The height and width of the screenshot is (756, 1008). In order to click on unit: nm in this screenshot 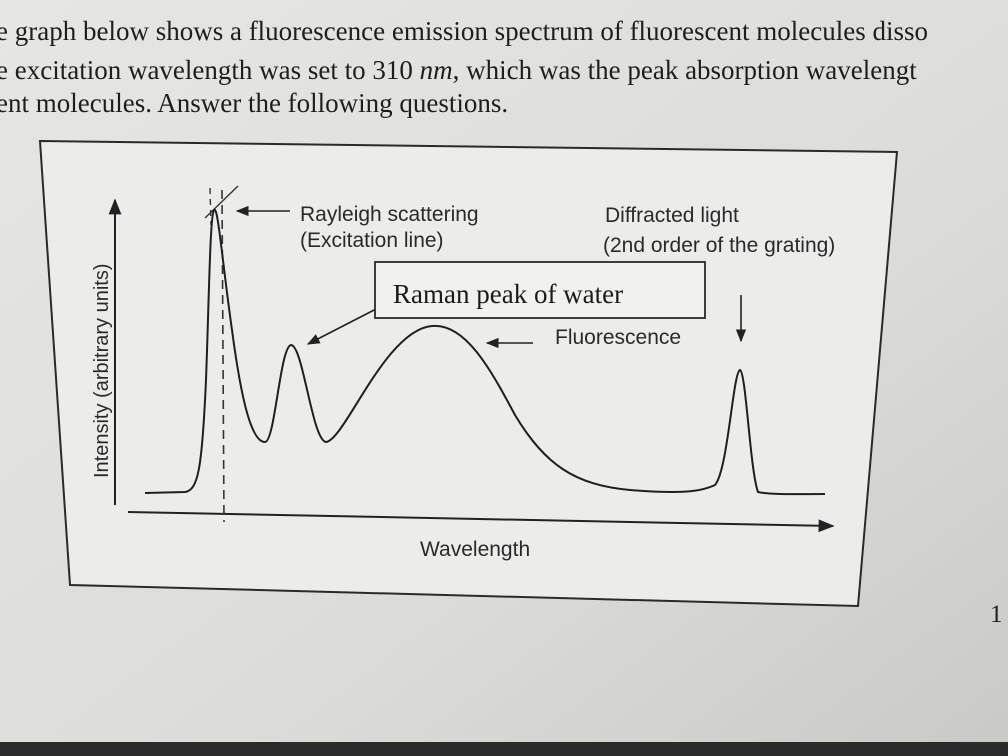, I will do `click(436, 70)`.